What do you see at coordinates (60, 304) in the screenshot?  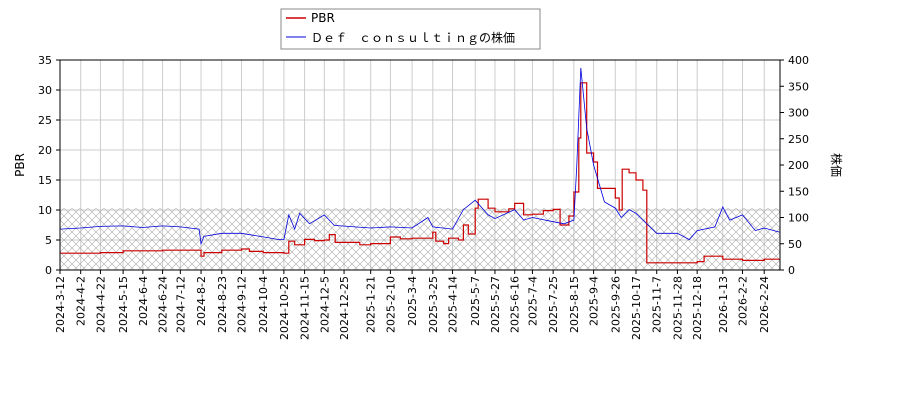 I see `x-tick-label: 2024-3-12` at bounding box center [60, 304].